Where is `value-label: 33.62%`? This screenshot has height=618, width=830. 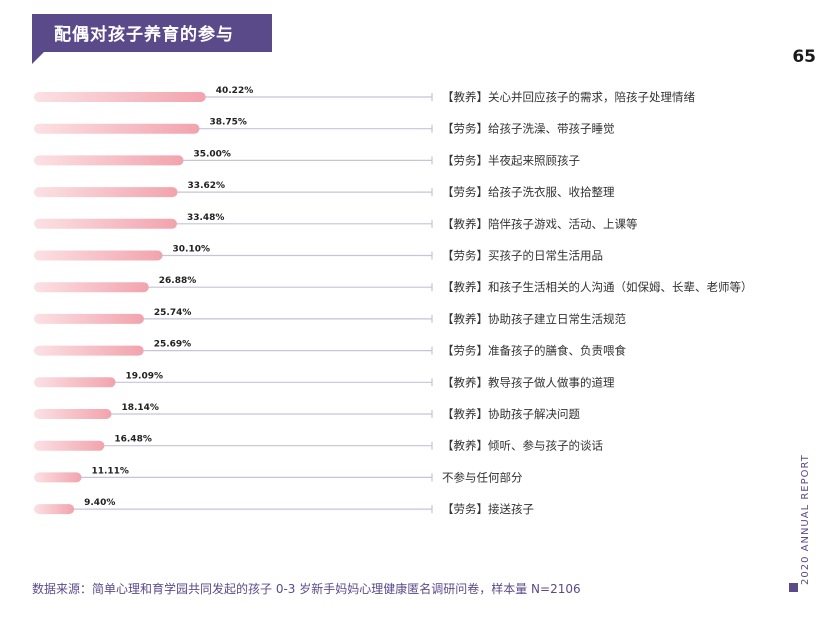
value-label: 33.62% is located at coordinates (207, 186).